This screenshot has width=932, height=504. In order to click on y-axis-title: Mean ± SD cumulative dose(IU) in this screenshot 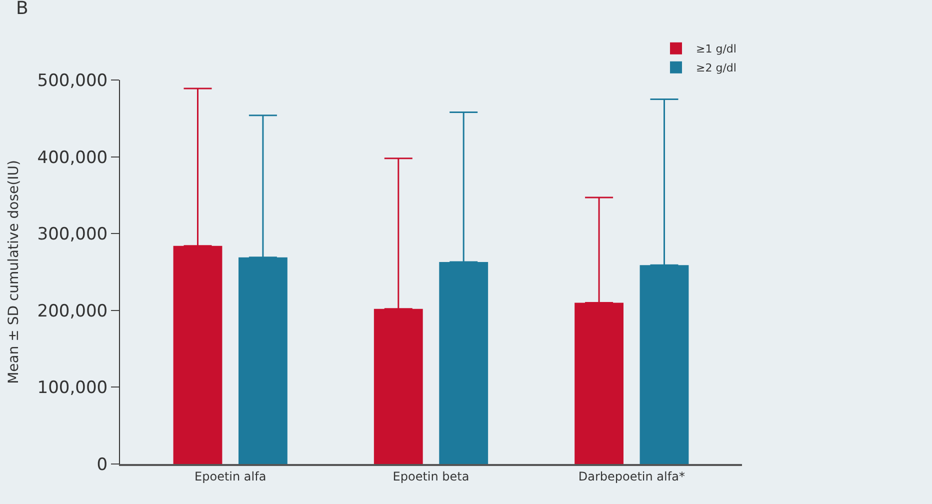, I will do `click(14, 272)`.